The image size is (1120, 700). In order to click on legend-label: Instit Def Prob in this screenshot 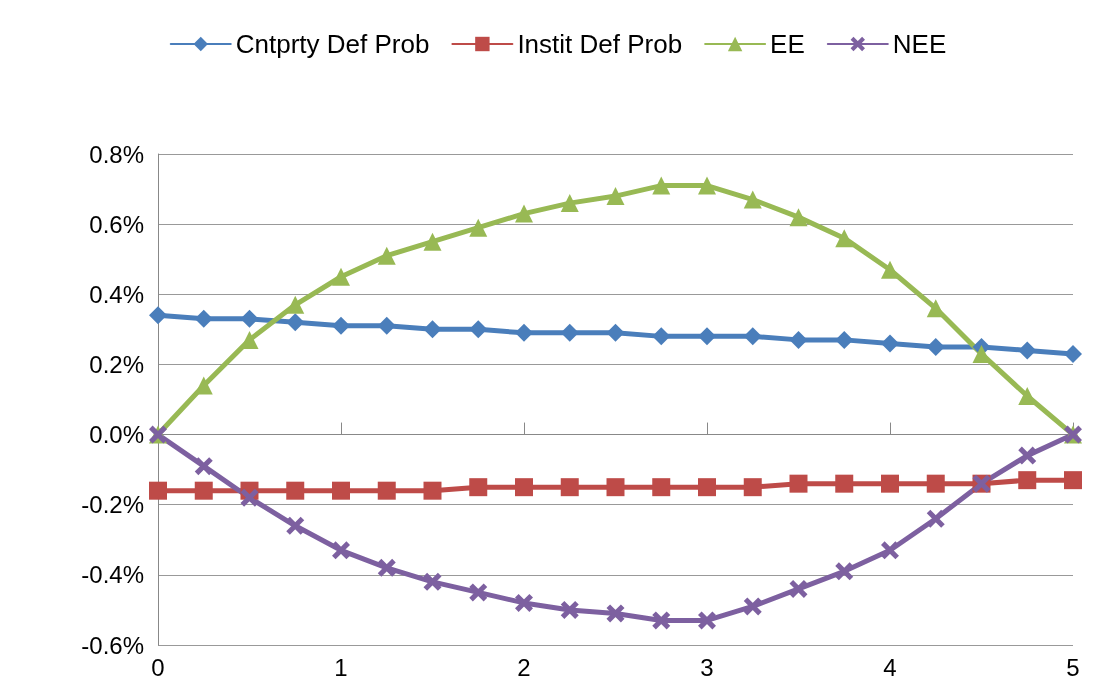, I will do `click(600, 44)`.